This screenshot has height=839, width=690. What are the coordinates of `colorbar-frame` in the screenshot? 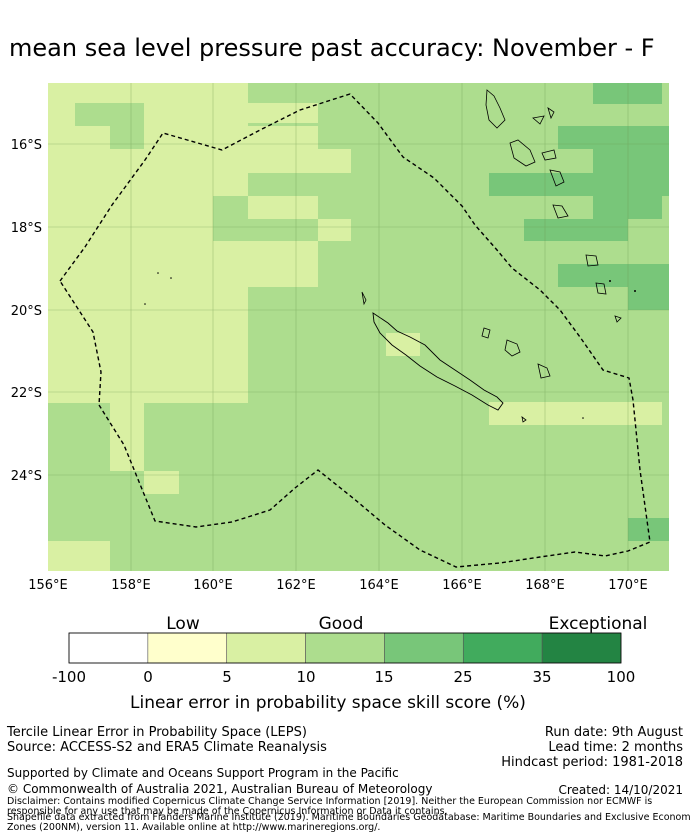 It's located at (345, 648).